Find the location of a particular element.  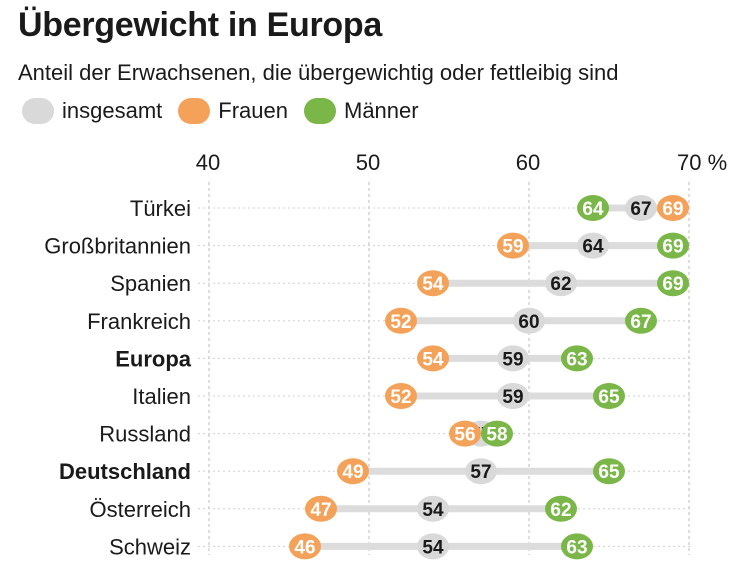

x-tick-label-40: 40 is located at coordinates (208, 162).